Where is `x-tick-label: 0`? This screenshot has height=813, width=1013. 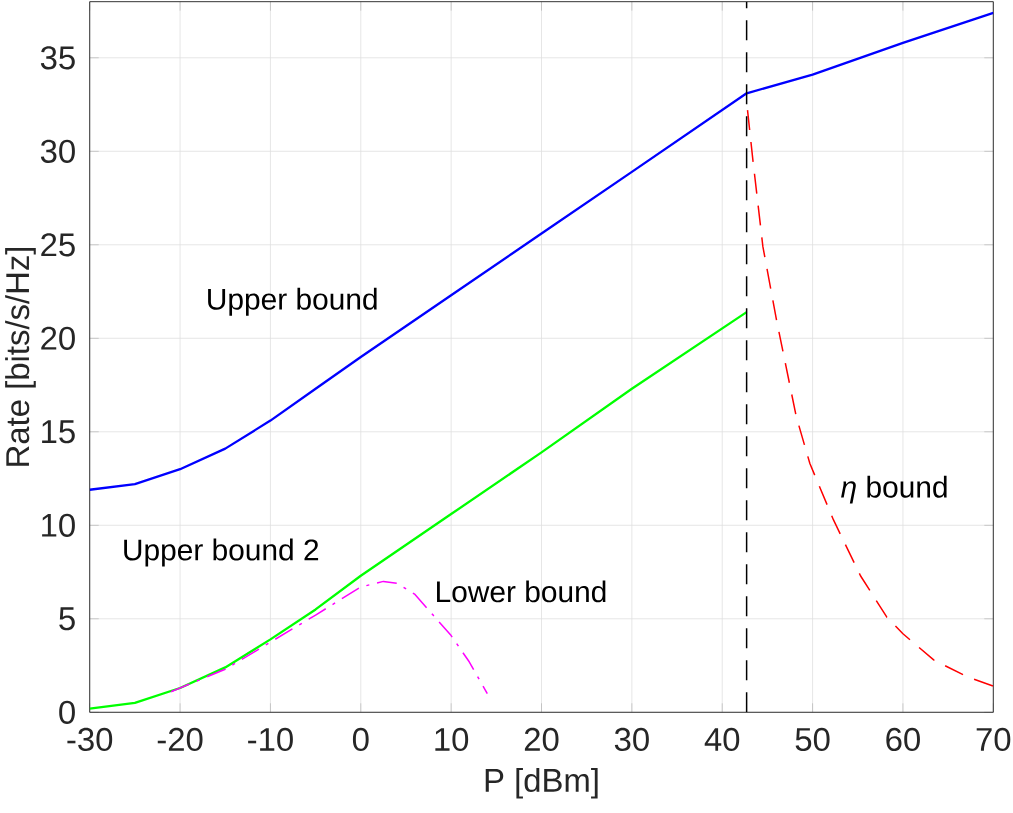 x-tick-label: 0 is located at coordinates (360, 739).